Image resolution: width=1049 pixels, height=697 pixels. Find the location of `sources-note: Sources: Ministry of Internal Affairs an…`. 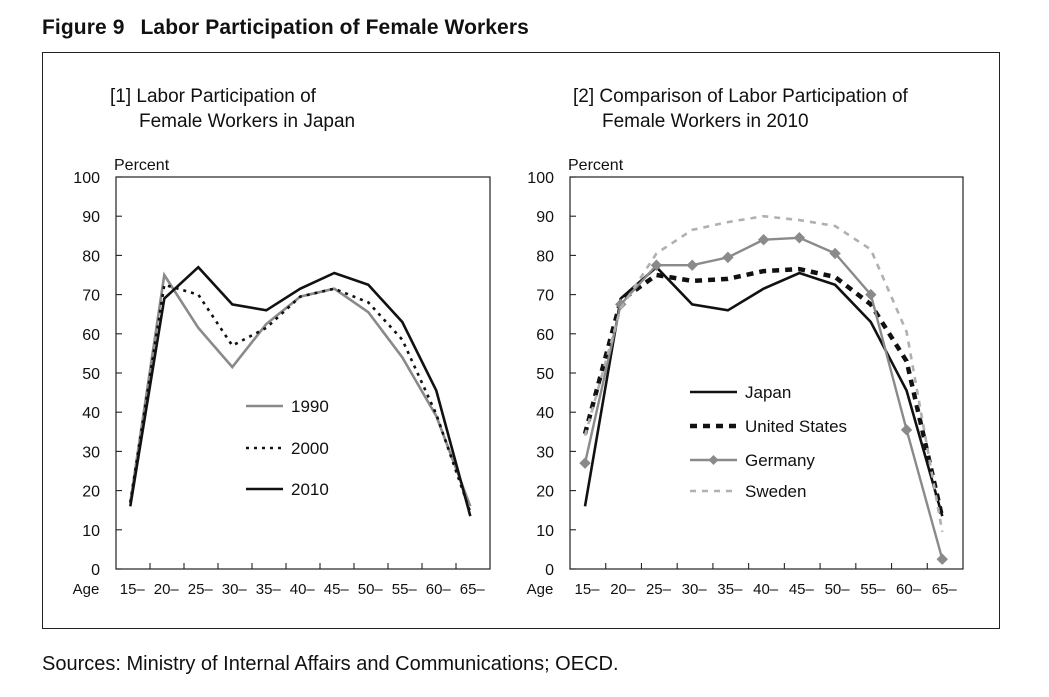

sources-note: Sources: Ministry of Internal Affairs an… is located at coordinates (330, 664).